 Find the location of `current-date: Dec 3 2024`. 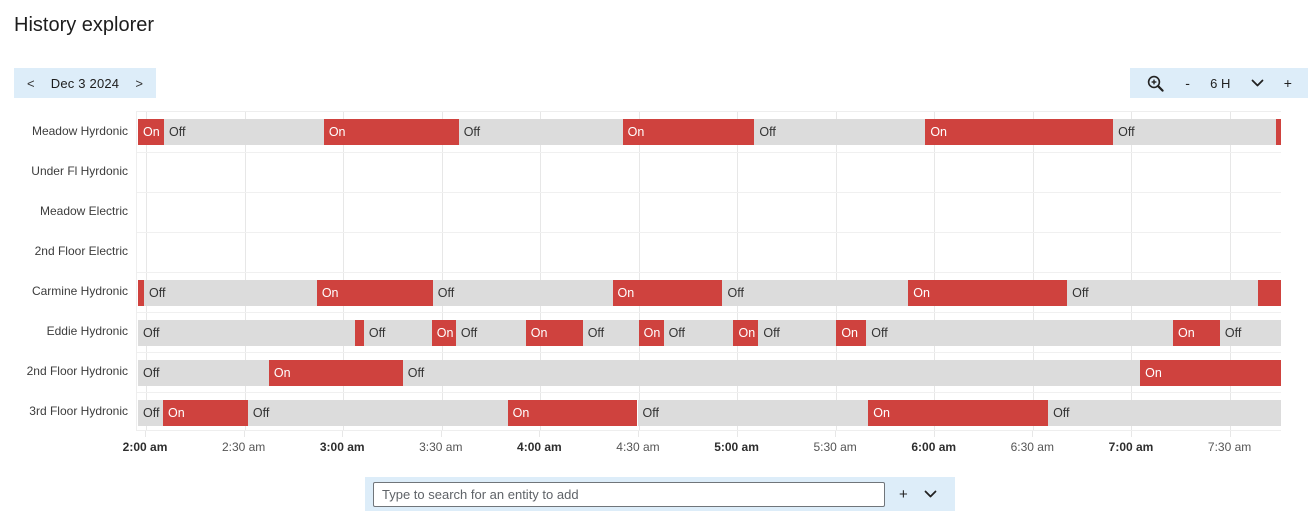

current-date: Dec 3 2024 is located at coordinates (85, 83).